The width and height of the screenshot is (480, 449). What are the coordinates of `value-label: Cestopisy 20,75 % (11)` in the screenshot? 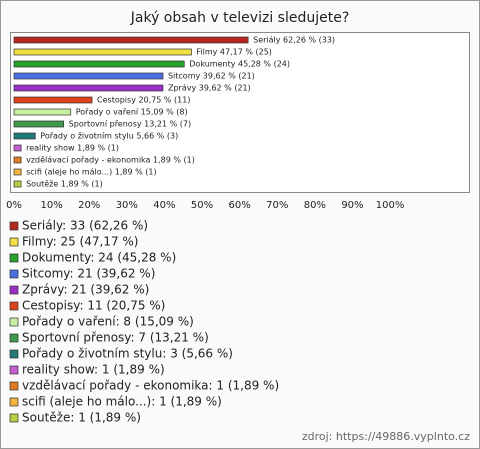 It's located at (143, 100).